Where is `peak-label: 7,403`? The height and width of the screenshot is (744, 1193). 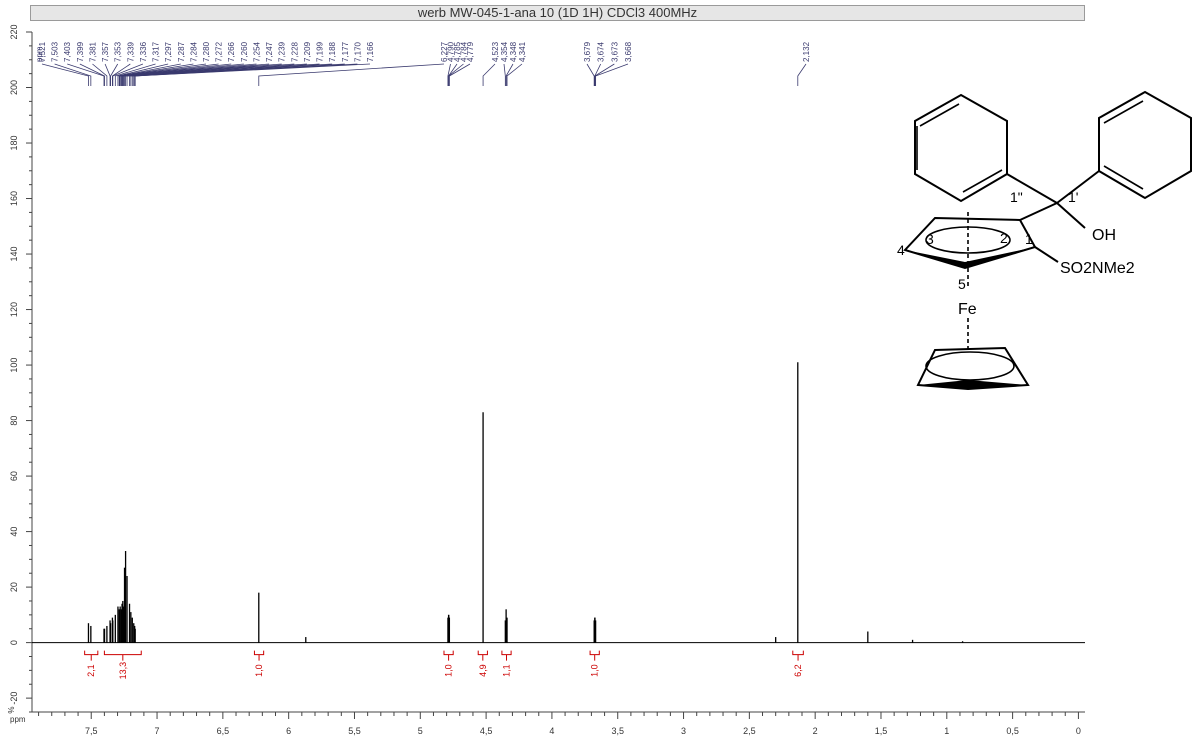
peak-label: 7,403 is located at coordinates (67, 51).